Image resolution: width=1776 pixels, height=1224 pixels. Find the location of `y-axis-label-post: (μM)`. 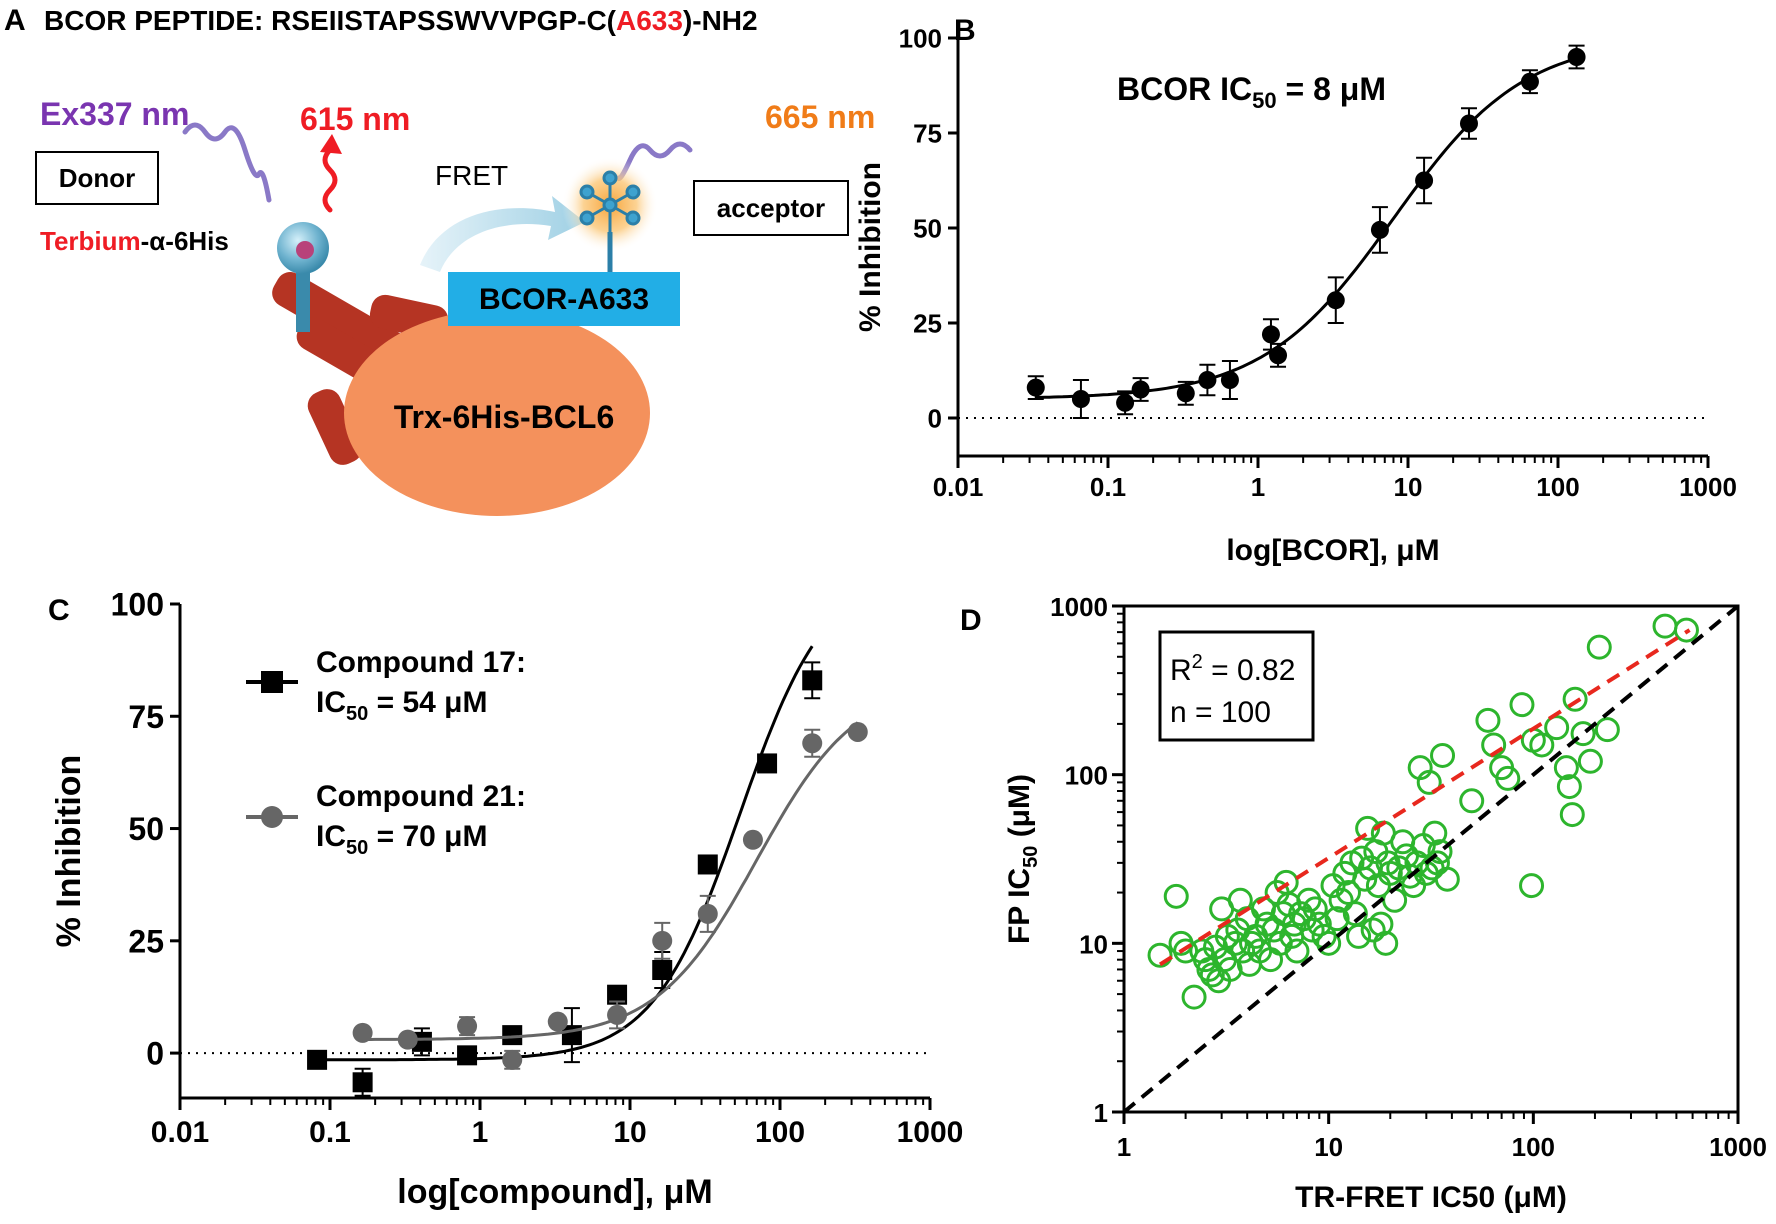

y-axis-label-post: (μM) is located at coordinates (1019, 810).